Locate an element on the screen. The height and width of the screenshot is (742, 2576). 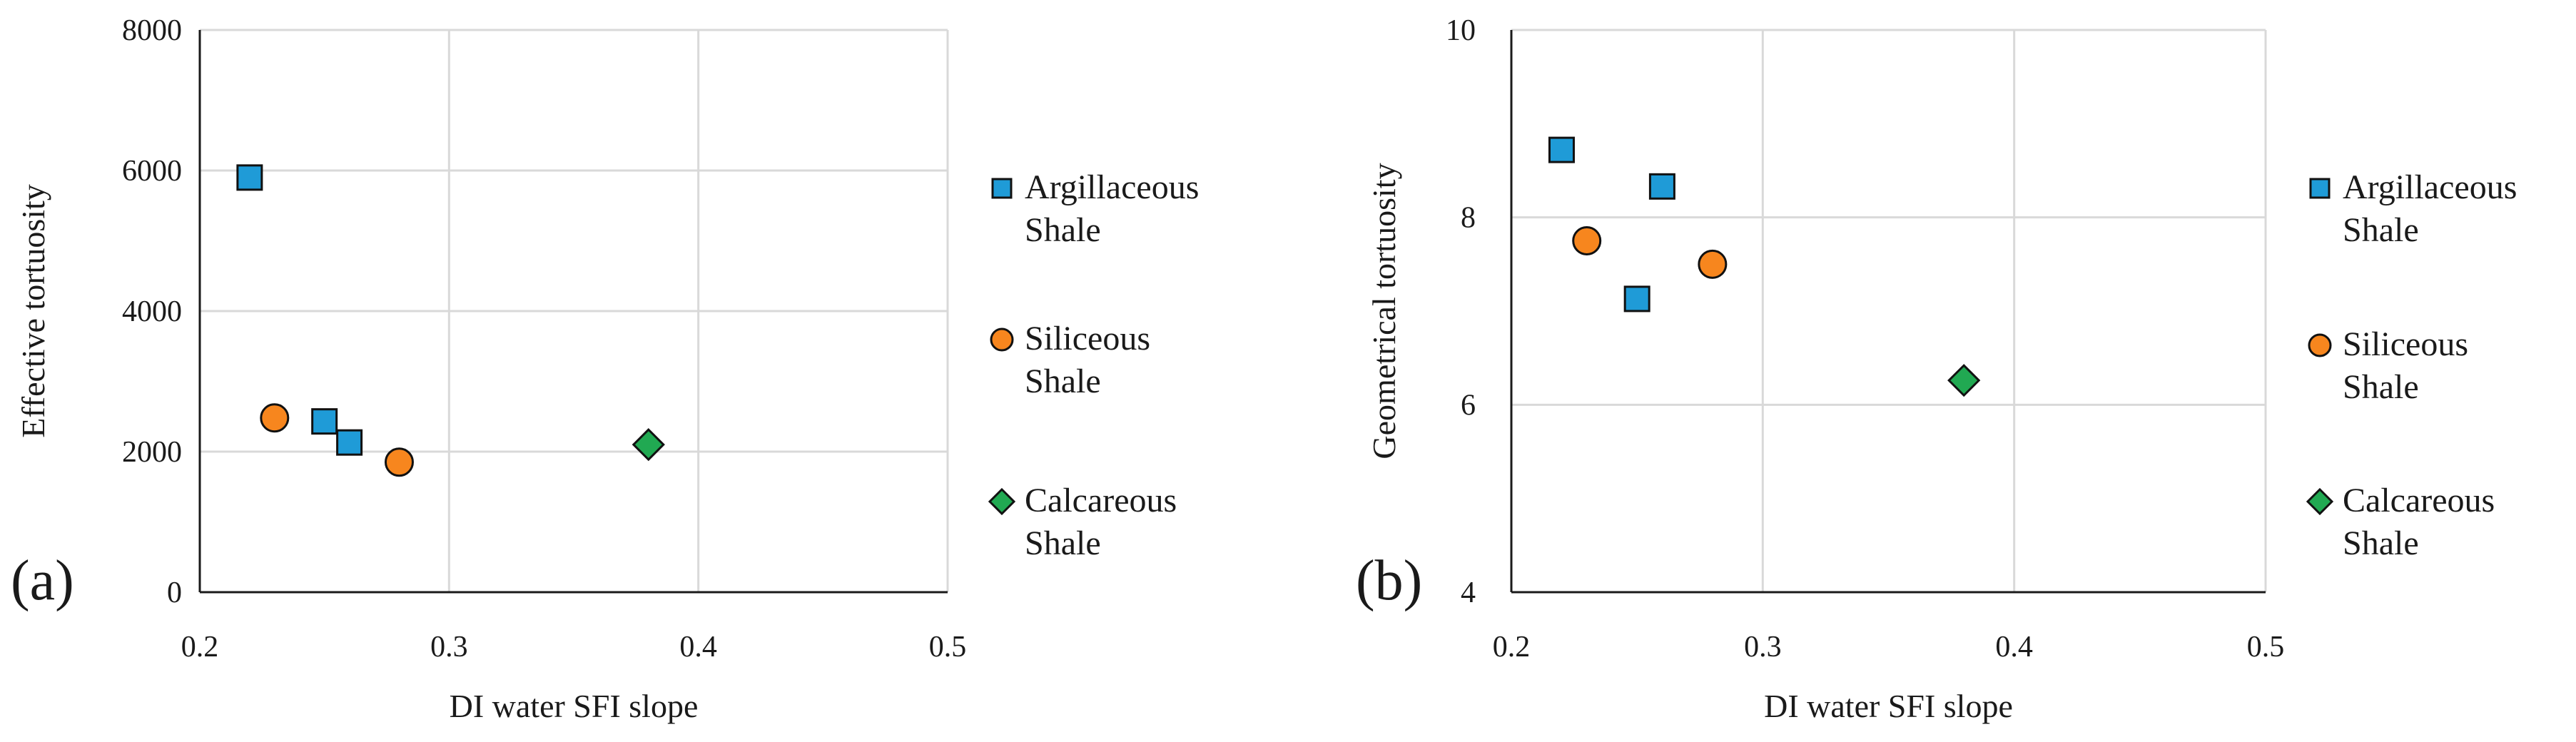
panel-a-legend-calcareous-label: Shale is located at coordinates (1063, 543).